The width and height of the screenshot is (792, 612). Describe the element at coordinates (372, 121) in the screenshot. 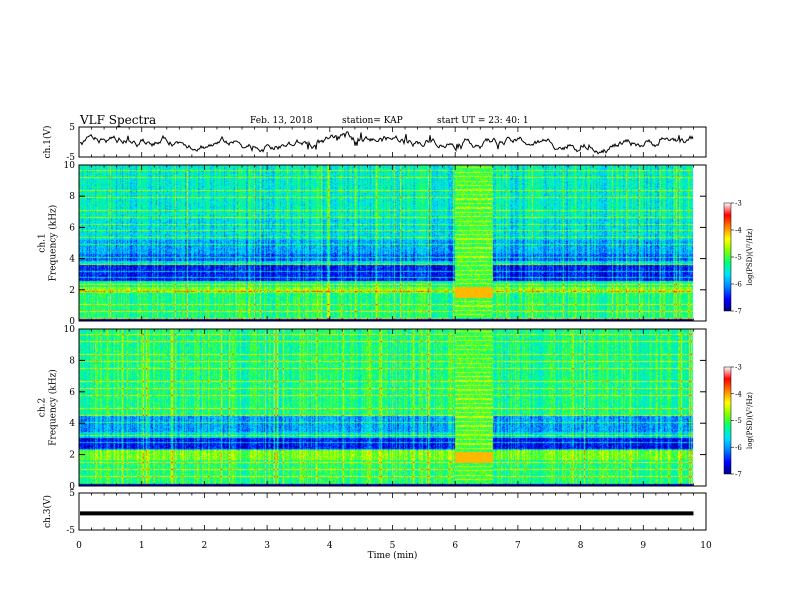

I see `header-station: station= KAP` at that location.